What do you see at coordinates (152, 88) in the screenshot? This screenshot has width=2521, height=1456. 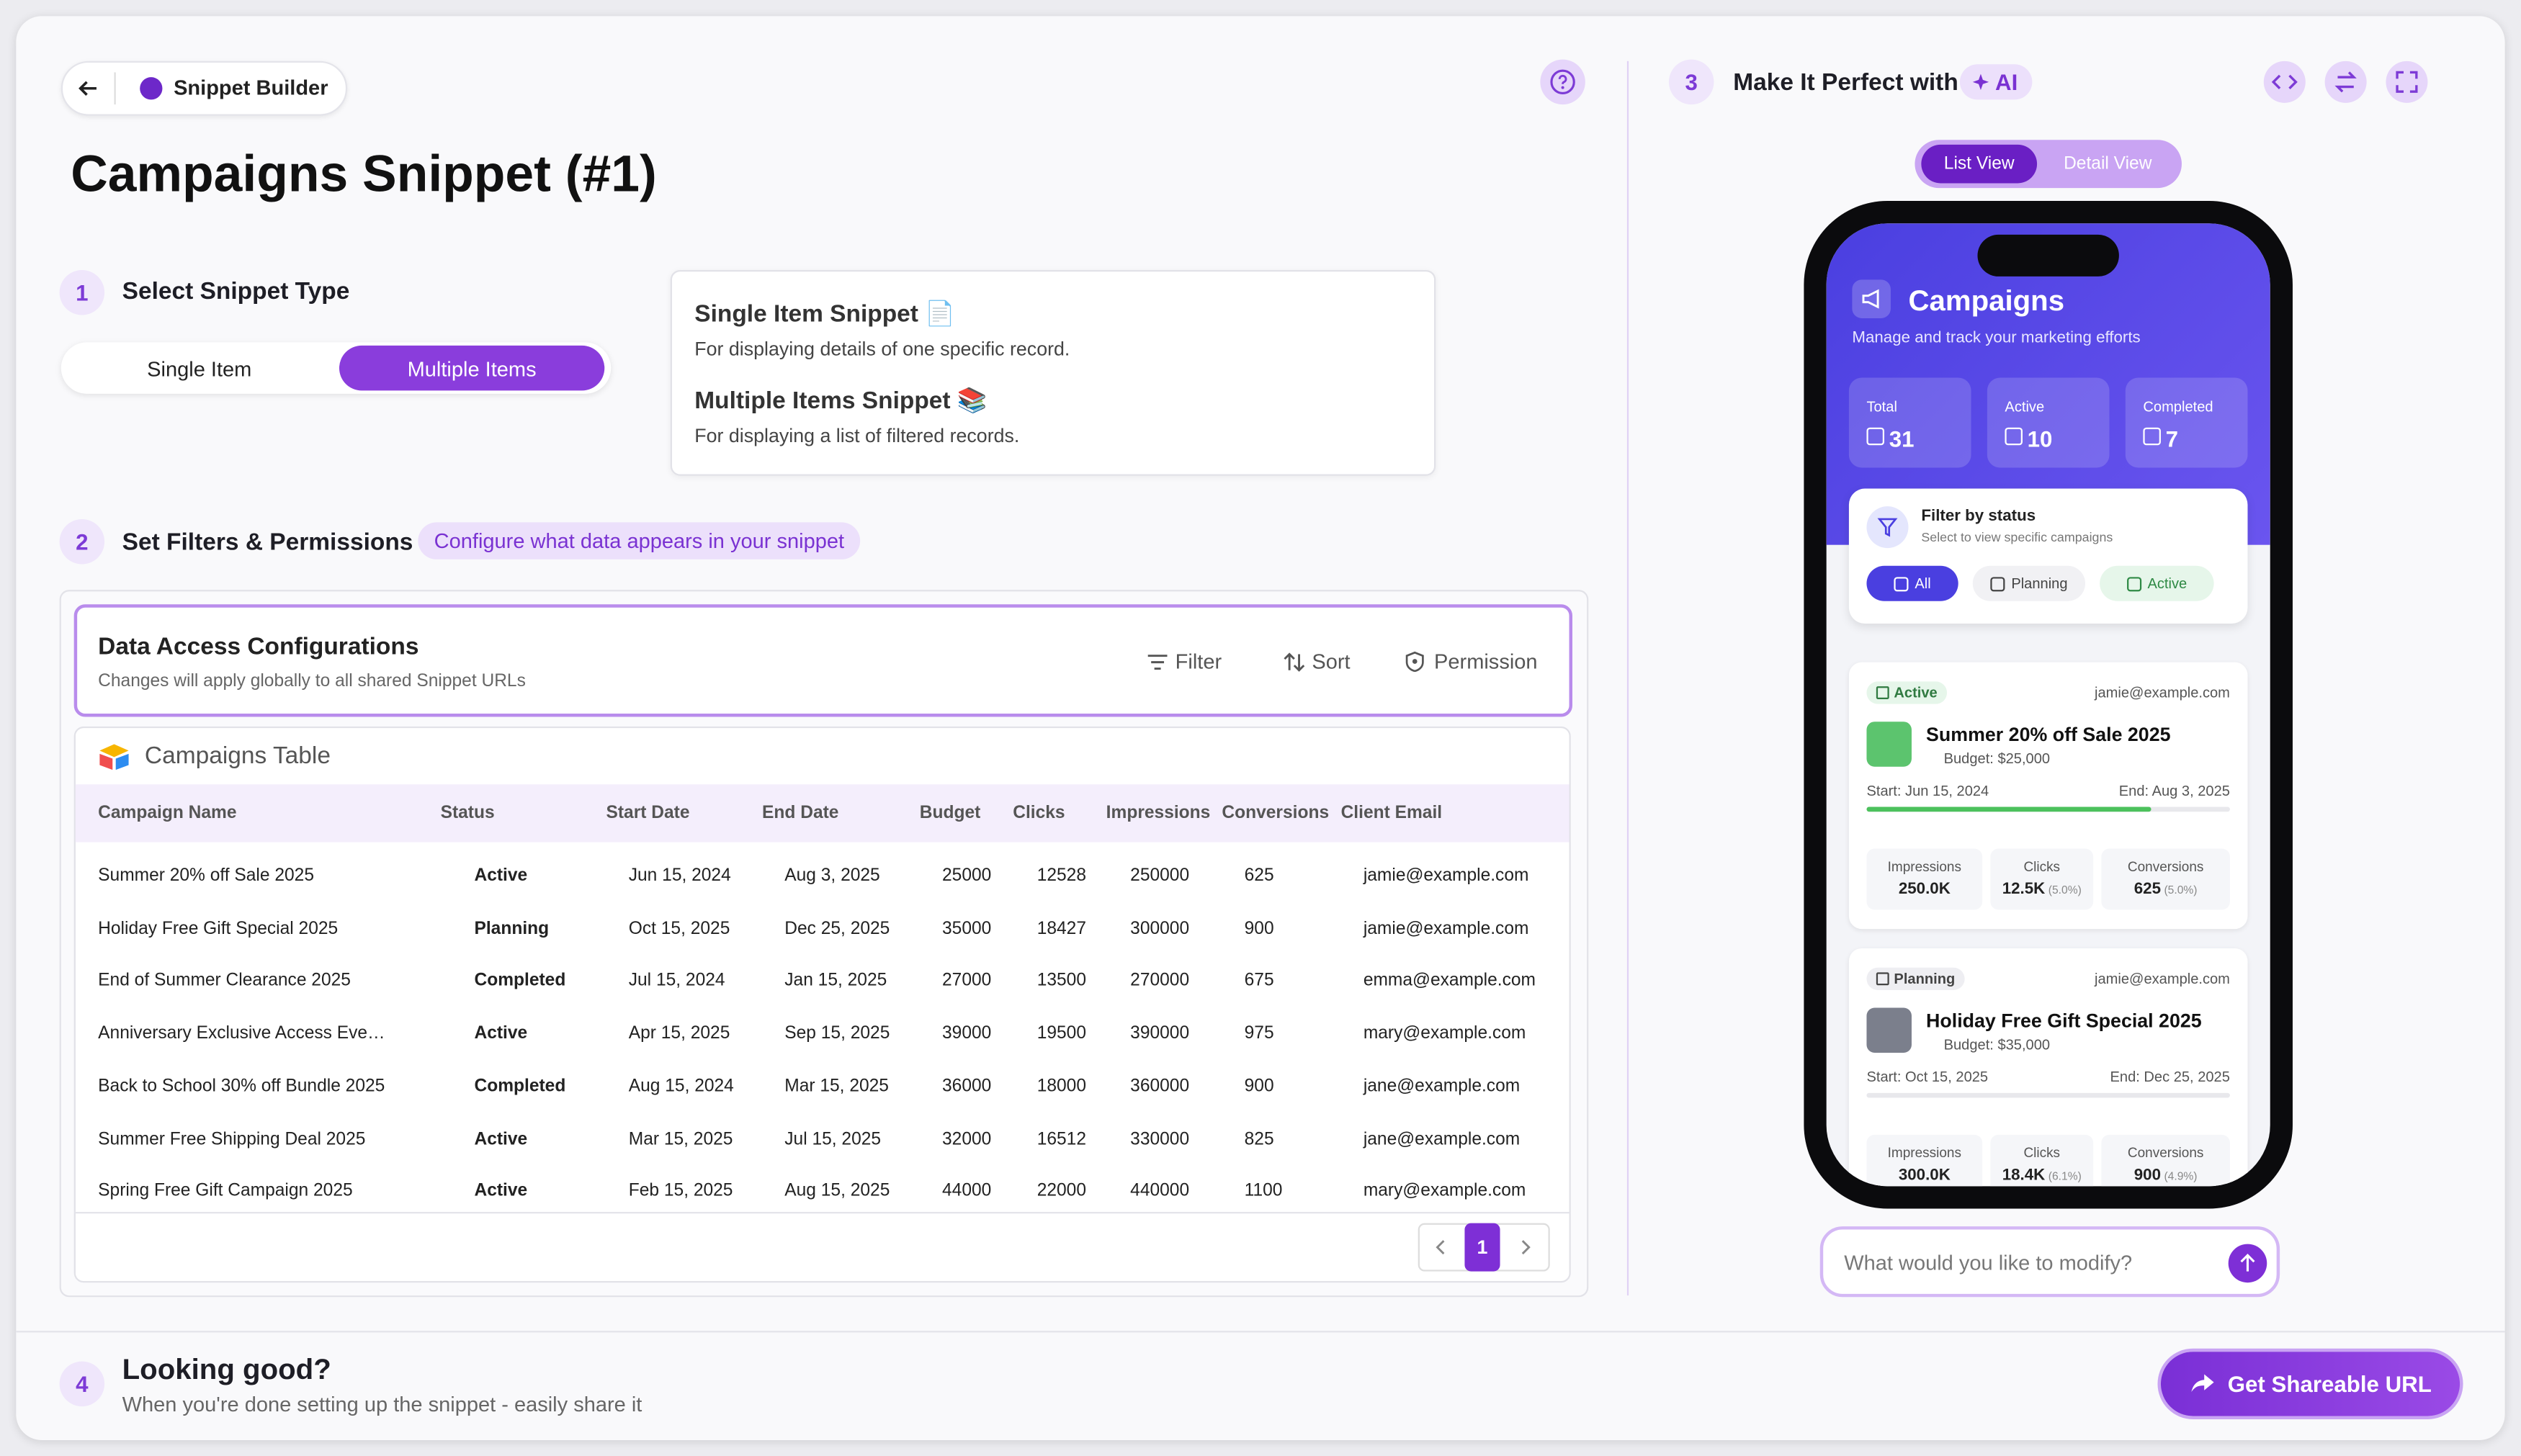 I see `app-dot` at bounding box center [152, 88].